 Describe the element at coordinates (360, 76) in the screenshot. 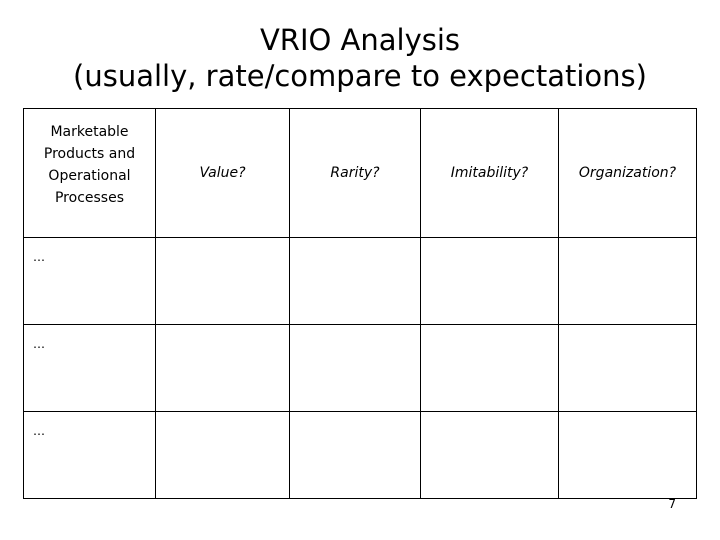

I see `title-line-subtitle: (usually, rate/compare to expectations)` at that location.